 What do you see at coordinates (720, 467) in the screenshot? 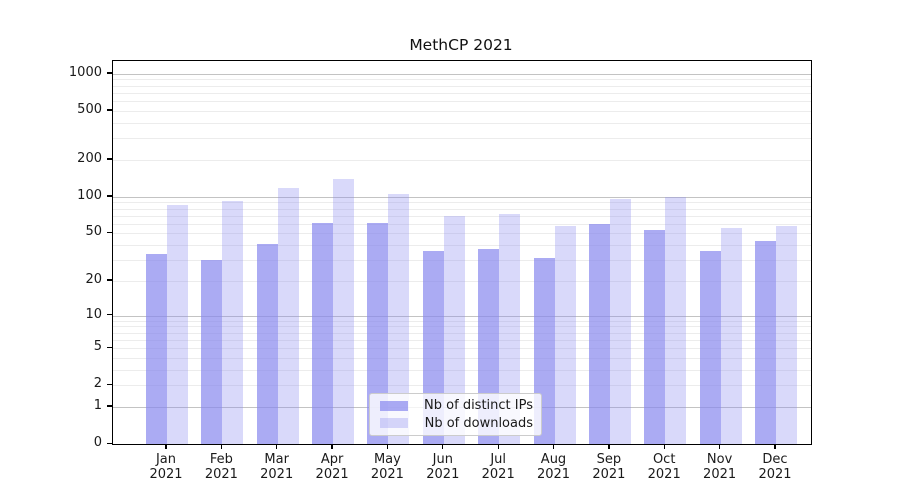
I see `x-tick-label-nov: Nov 2021` at bounding box center [720, 467].